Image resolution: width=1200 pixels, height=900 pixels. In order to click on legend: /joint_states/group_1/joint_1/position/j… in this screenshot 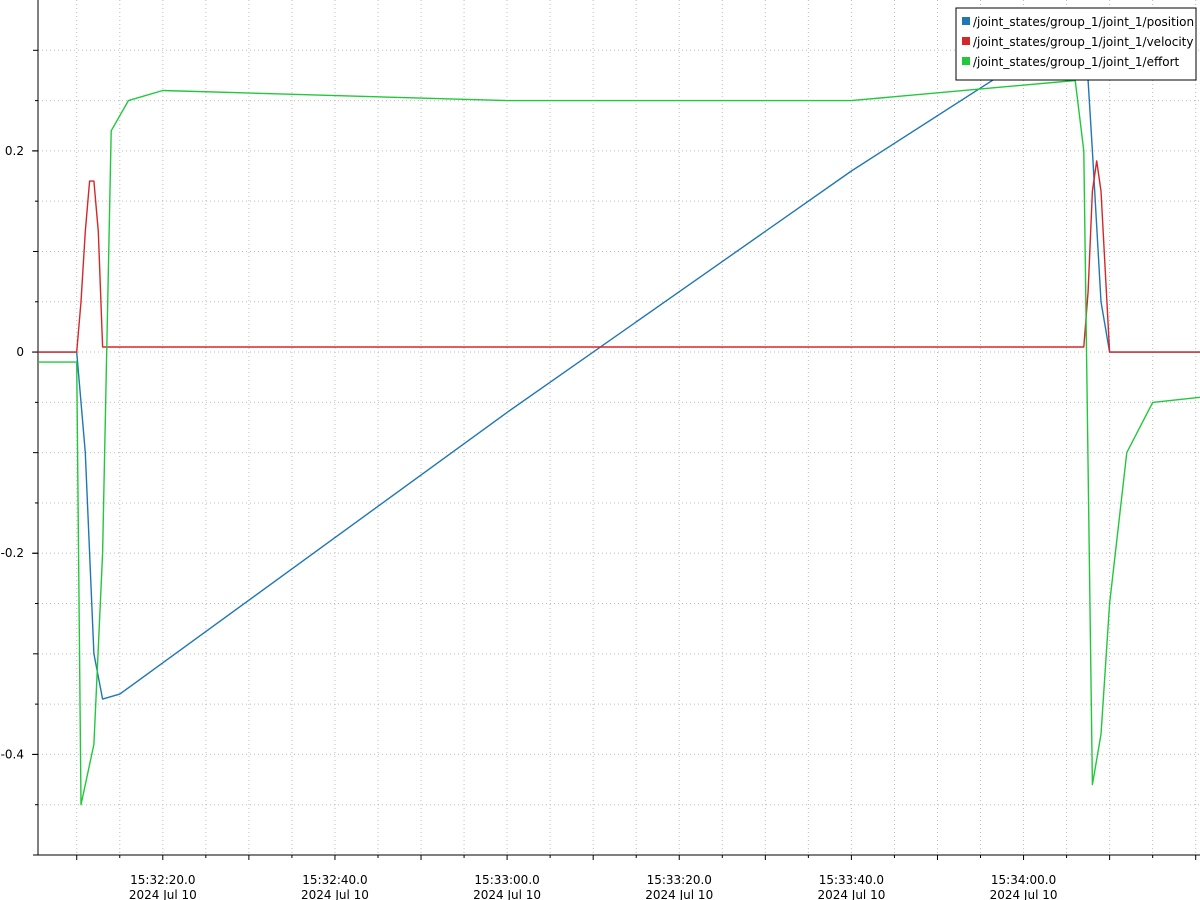, I will do `click(1076, 44)`.